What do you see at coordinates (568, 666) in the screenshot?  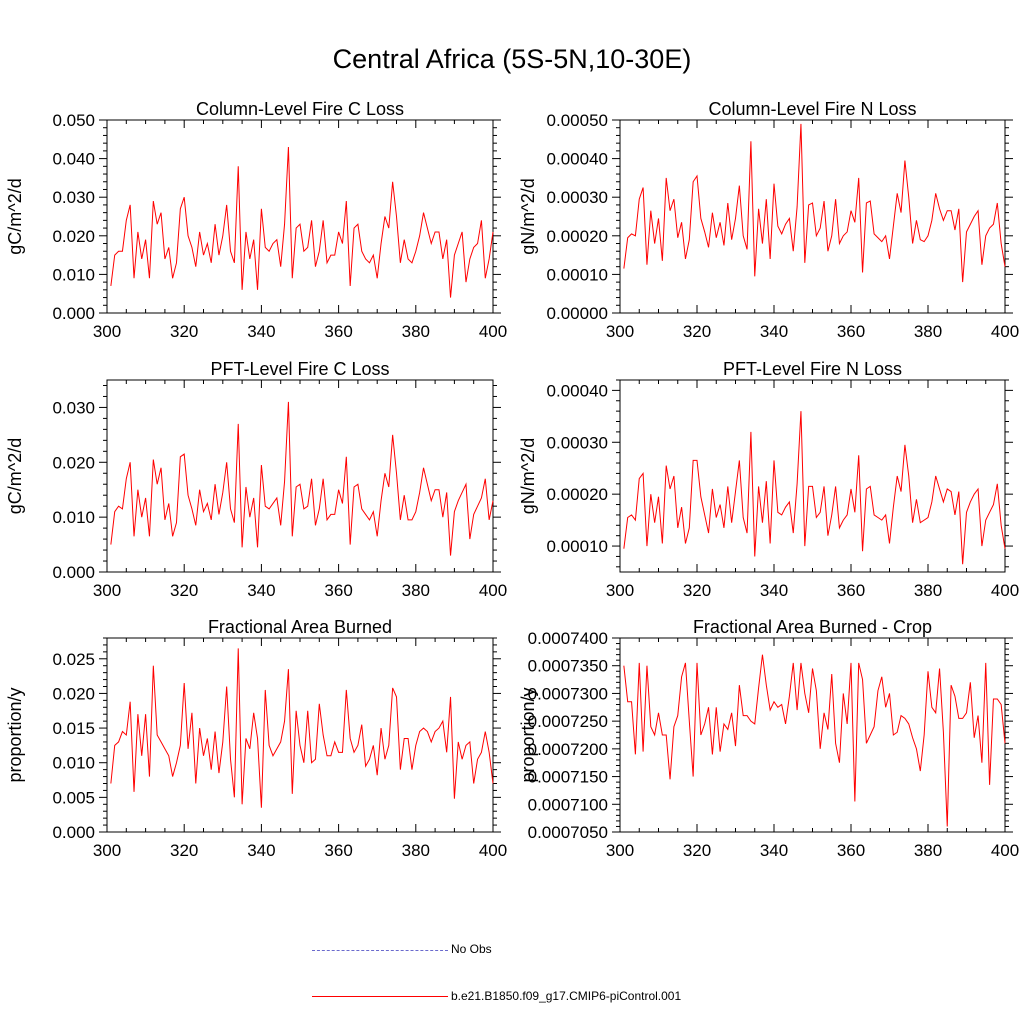 I see `y-tick-label: 0.0007350` at bounding box center [568, 666].